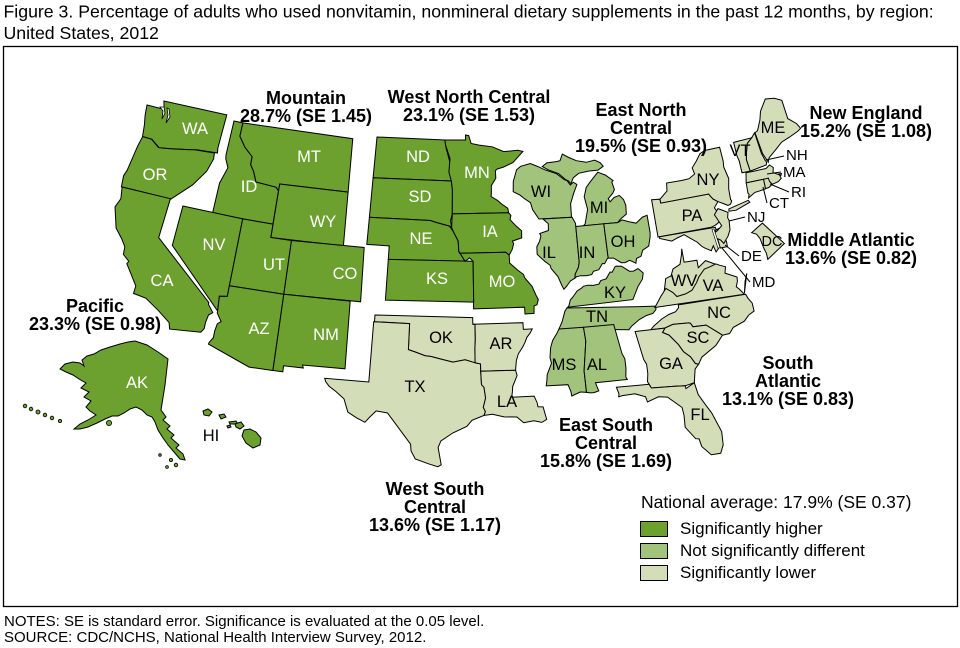 The width and height of the screenshot is (960, 648). Describe the element at coordinates (692, 216) in the screenshot. I see `svg-text: PA` at that location.